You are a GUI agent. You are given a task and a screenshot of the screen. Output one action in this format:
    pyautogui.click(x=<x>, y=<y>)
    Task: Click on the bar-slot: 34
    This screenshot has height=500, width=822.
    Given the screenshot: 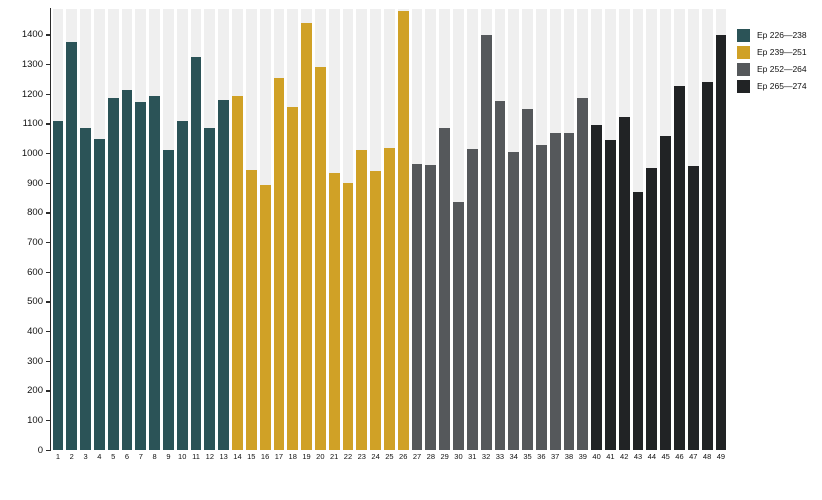 What is the action you would take?
    pyautogui.click(x=514, y=234)
    